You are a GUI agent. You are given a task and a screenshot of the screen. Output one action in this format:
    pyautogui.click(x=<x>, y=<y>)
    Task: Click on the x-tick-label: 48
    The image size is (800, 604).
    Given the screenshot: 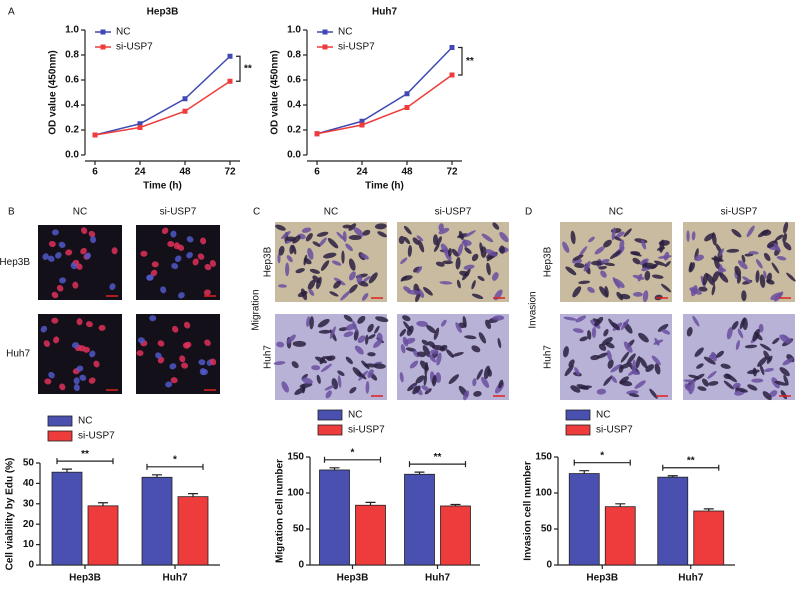 What is the action you would take?
    pyautogui.click(x=407, y=172)
    